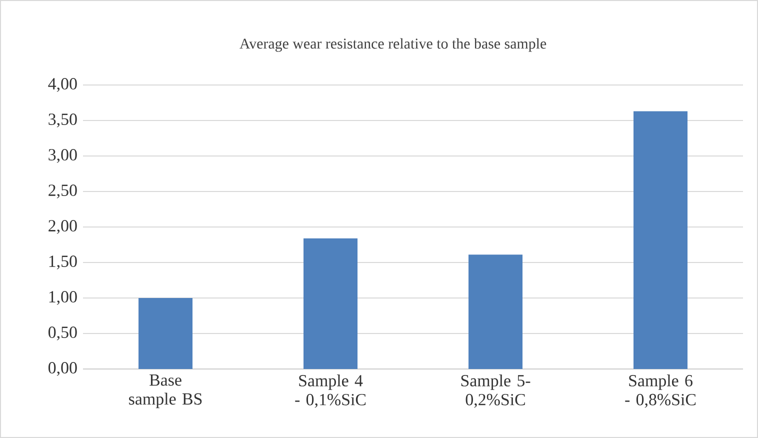 Image resolution: width=758 pixels, height=438 pixels. Describe the element at coordinates (62, 227) in the screenshot. I see `y-tick-label: 2,00` at that location.